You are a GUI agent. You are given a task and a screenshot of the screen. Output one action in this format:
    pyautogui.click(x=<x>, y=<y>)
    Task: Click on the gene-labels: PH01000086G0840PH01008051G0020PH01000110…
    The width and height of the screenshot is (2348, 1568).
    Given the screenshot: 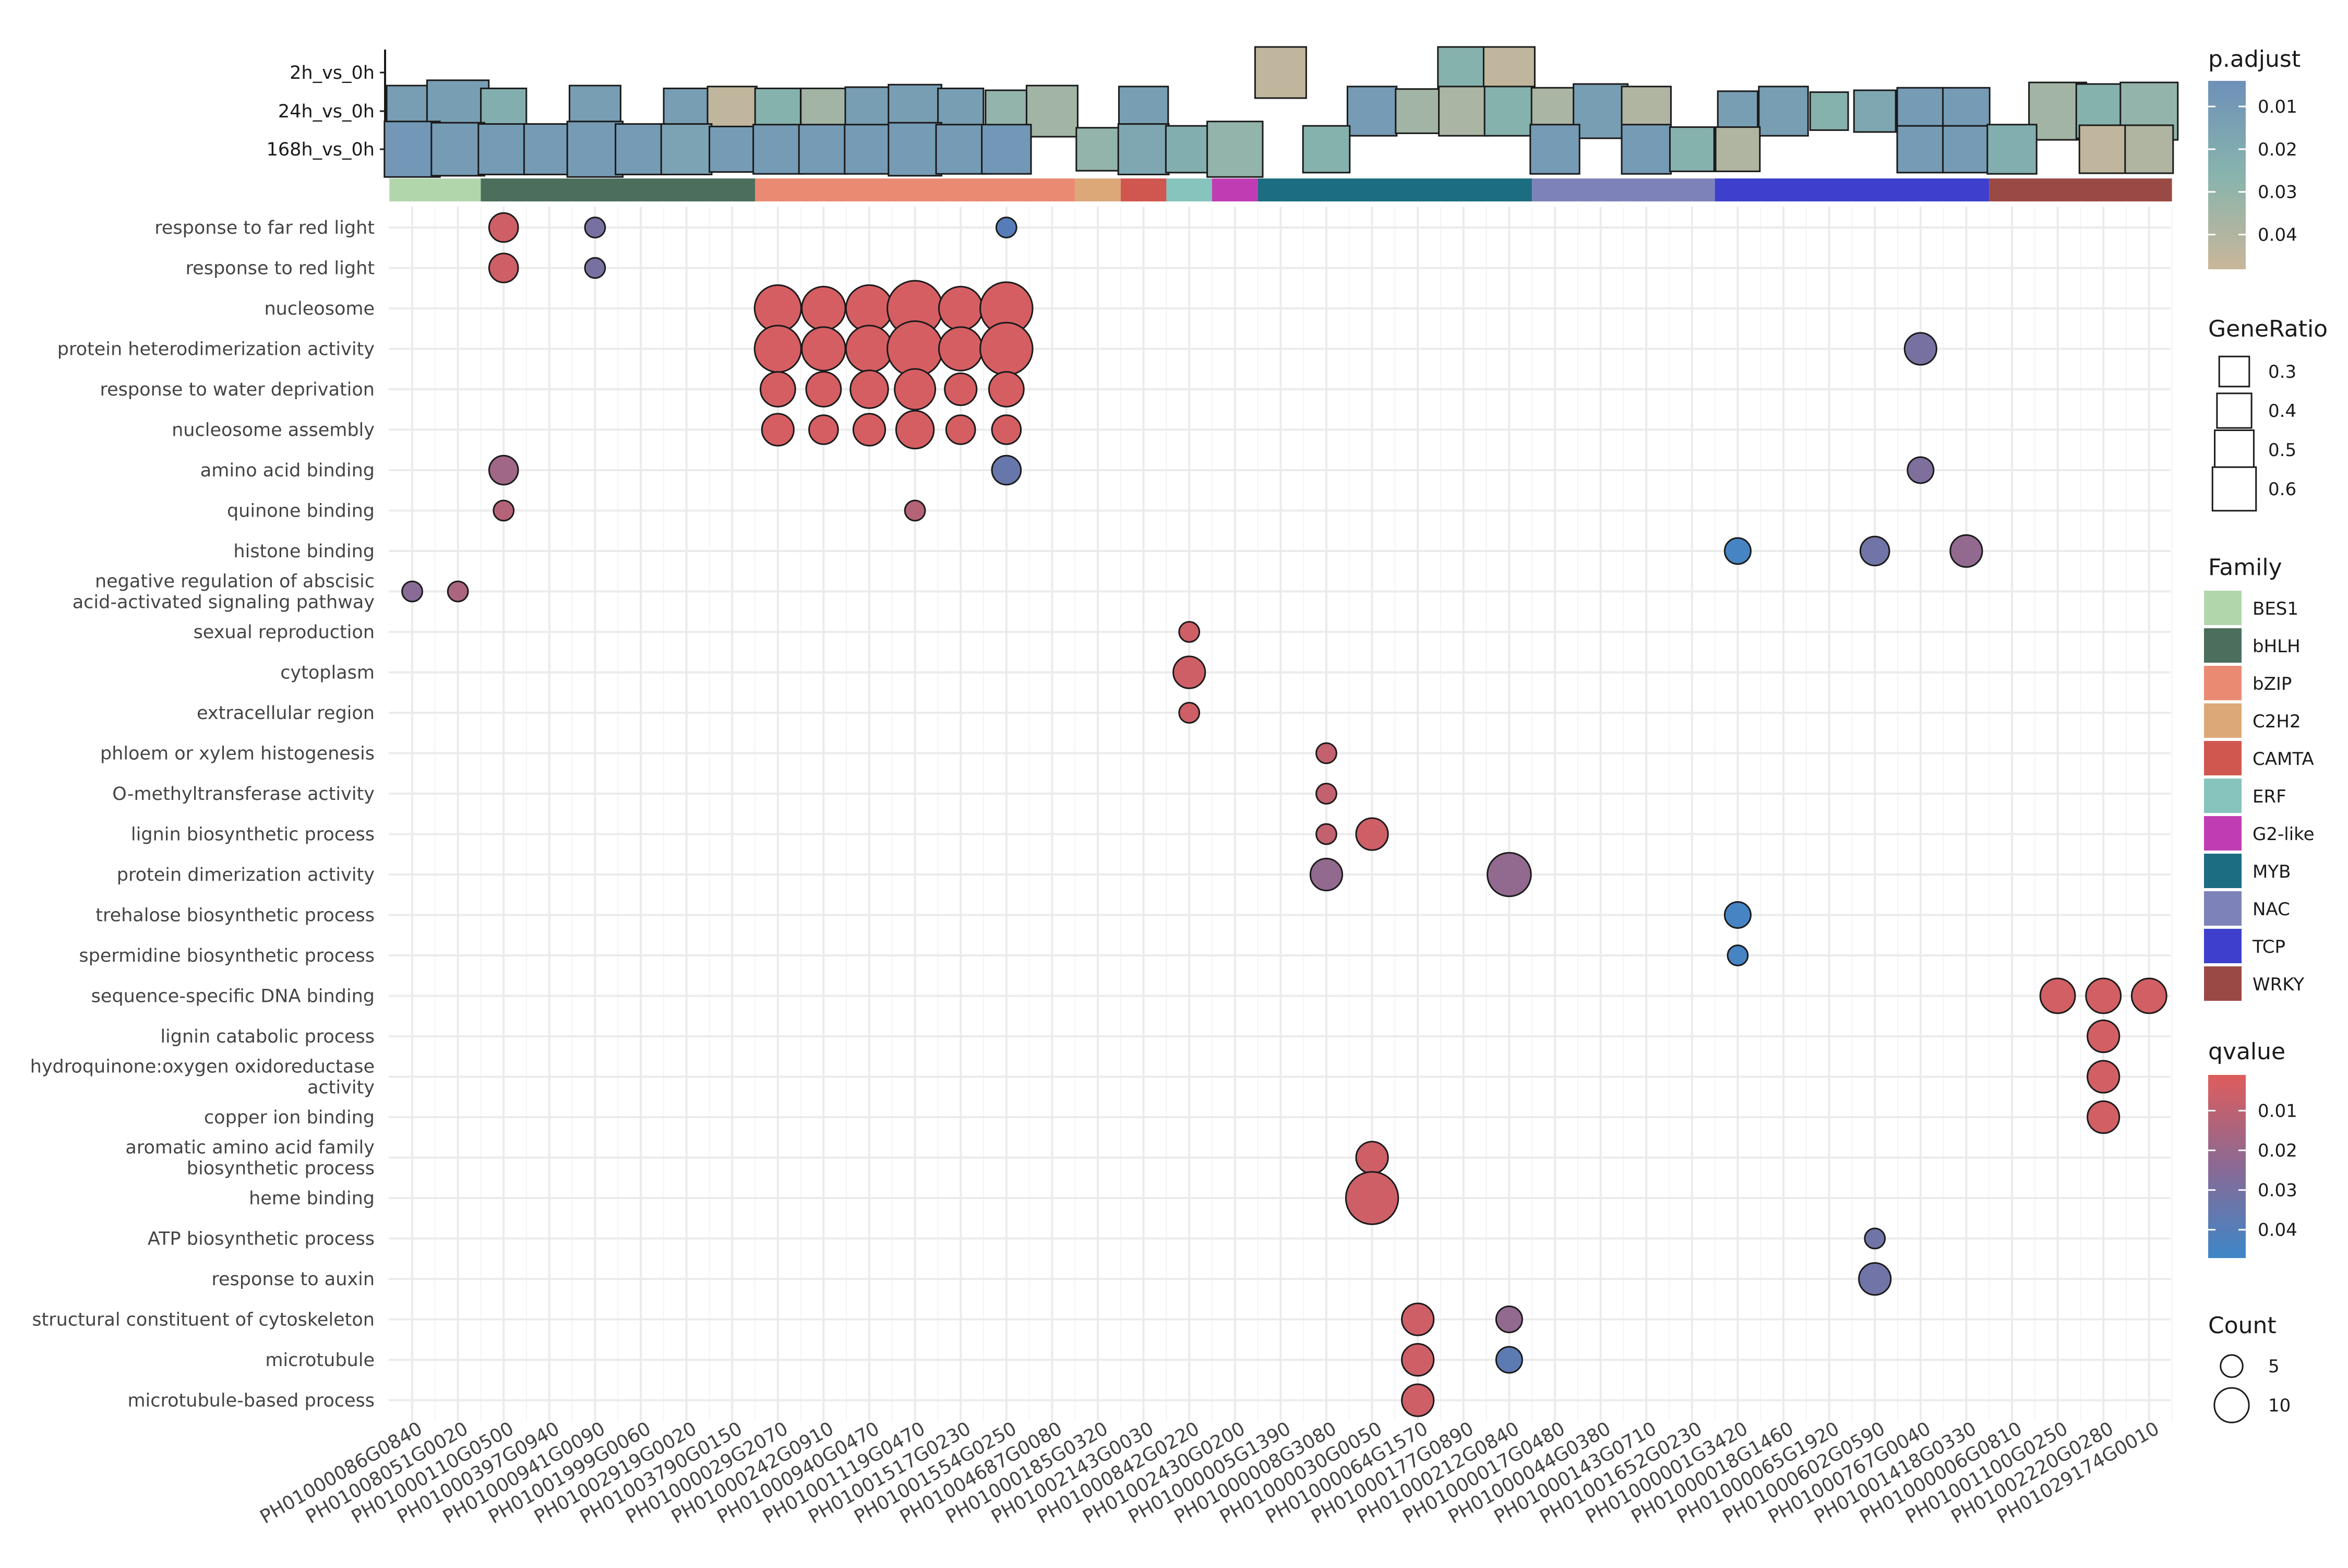 What is the action you would take?
    pyautogui.click(x=1210, y=1473)
    